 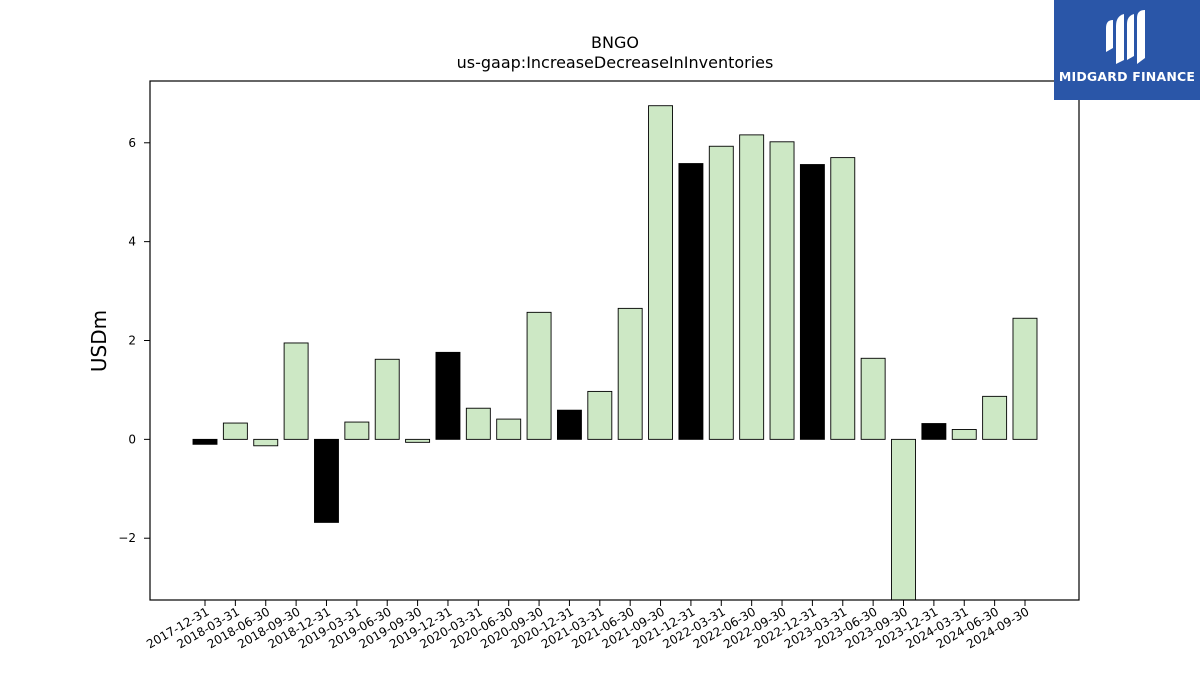 What do you see at coordinates (127, 538) in the screenshot?
I see `y-tick-label: −2` at bounding box center [127, 538].